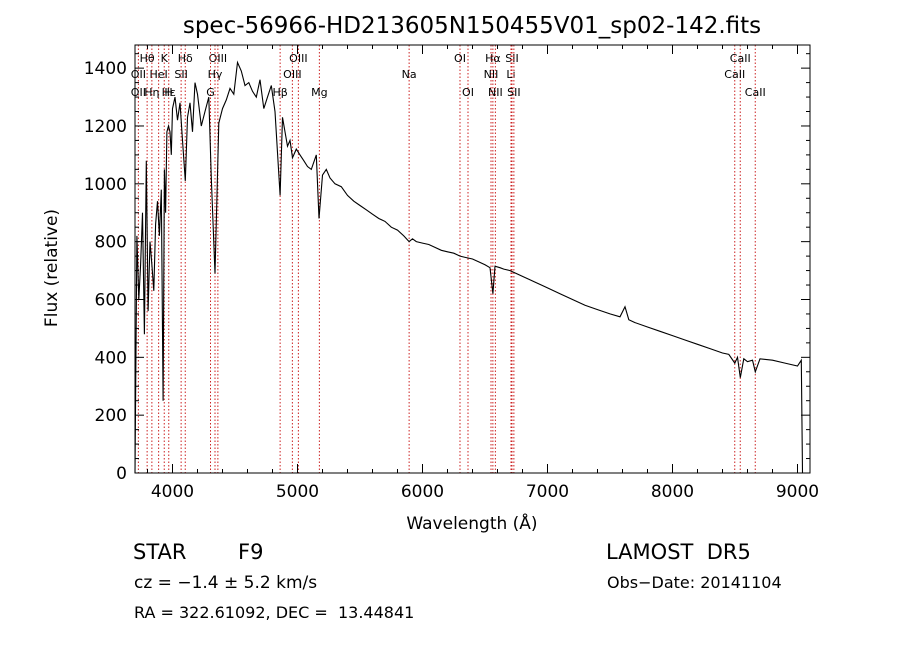 The image size is (900, 649). What do you see at coordinates (734, 74) in the screenshot?
I see `marker-label-27: CaII` at bounding box center [734, 74].